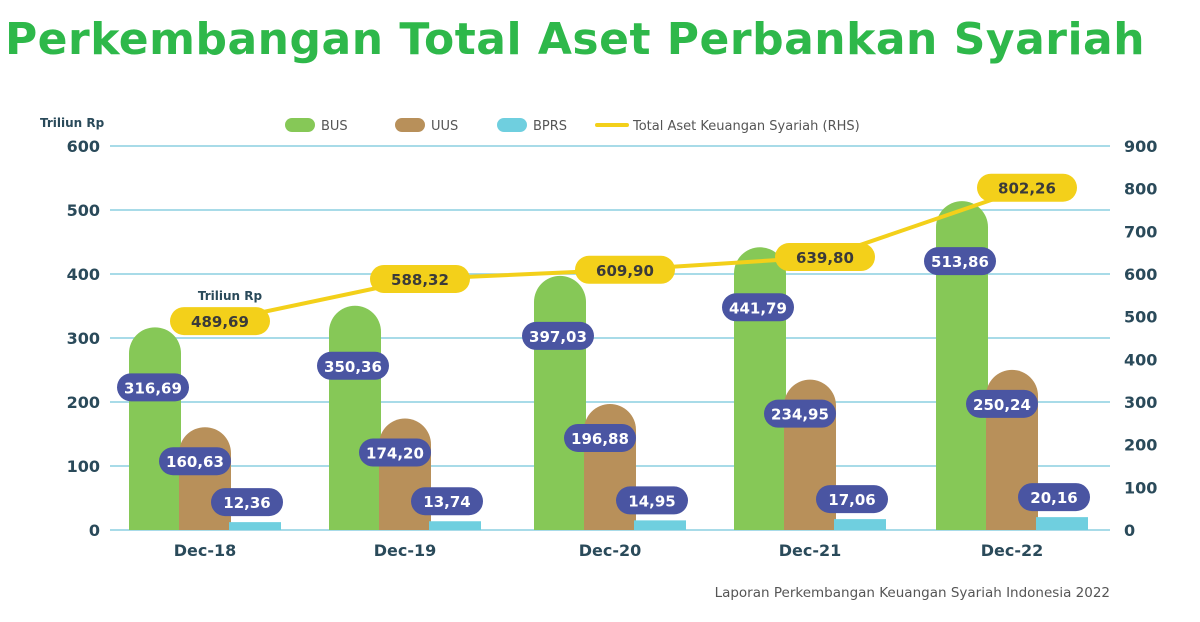 This screenshot has width=1200, height=622. Describe the element at coordinates (1140, 487) in the screenshot. I see `y-tick-right: 100` at that location.